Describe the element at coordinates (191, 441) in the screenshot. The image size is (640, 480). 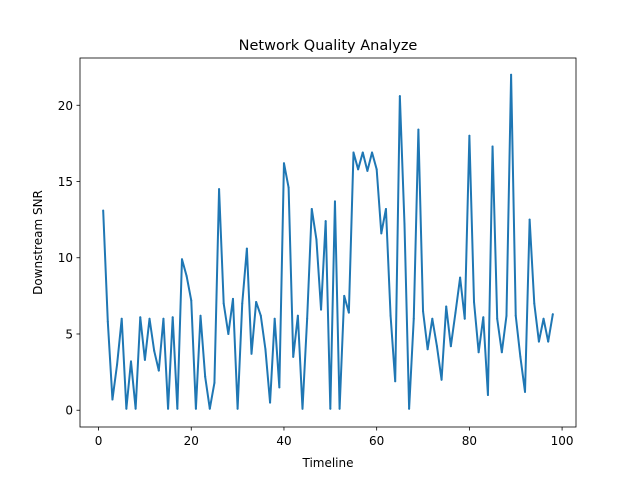
I see `x-tick-label: 20` at that location.